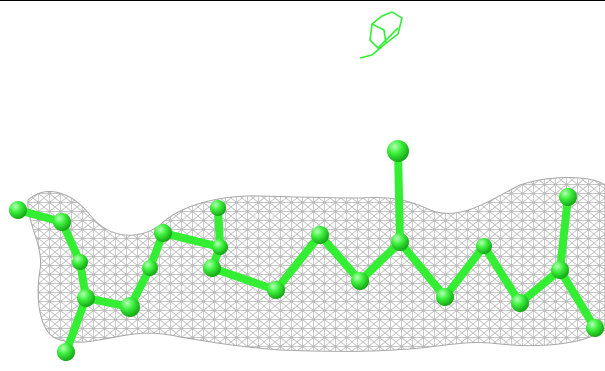  I want to click on viewport-top-border, so click(302, 0).